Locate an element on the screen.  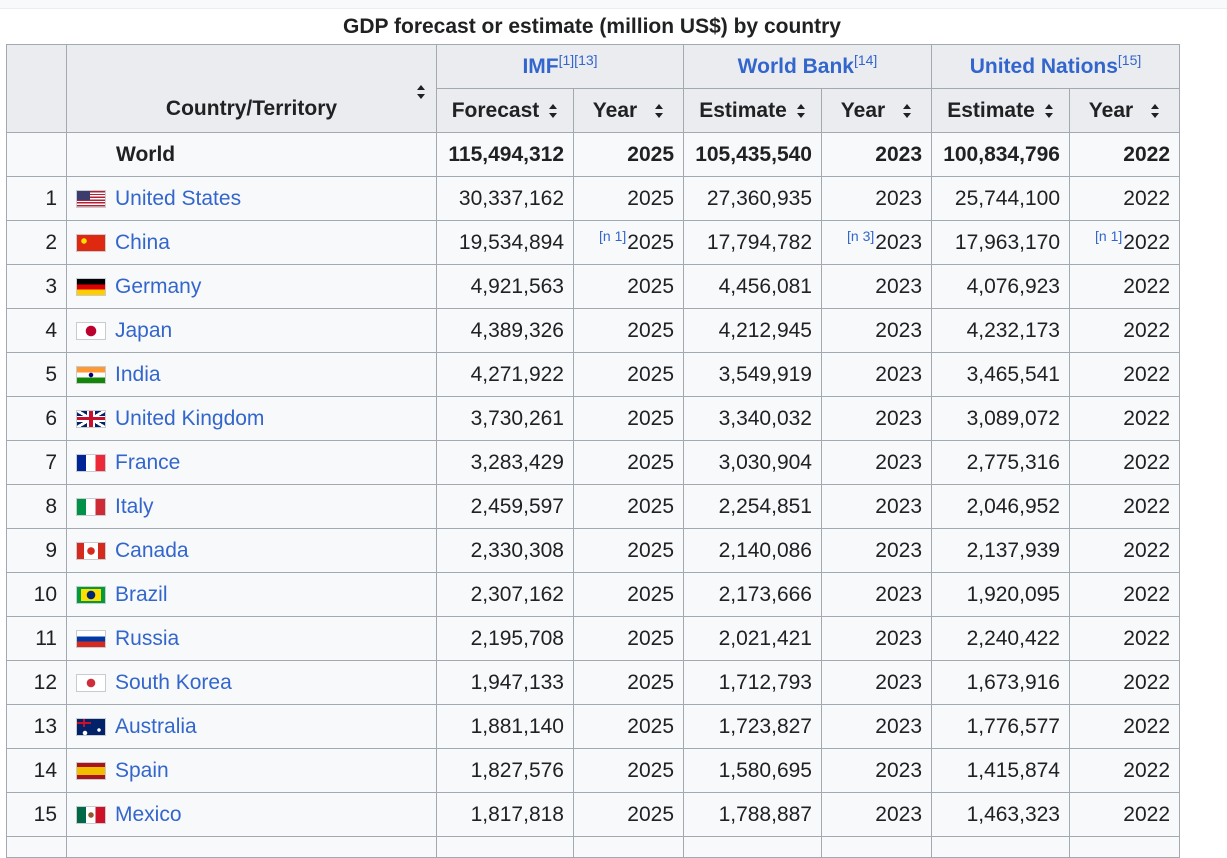
imf-refs: [1][13] is located at coordinates (578, 59).